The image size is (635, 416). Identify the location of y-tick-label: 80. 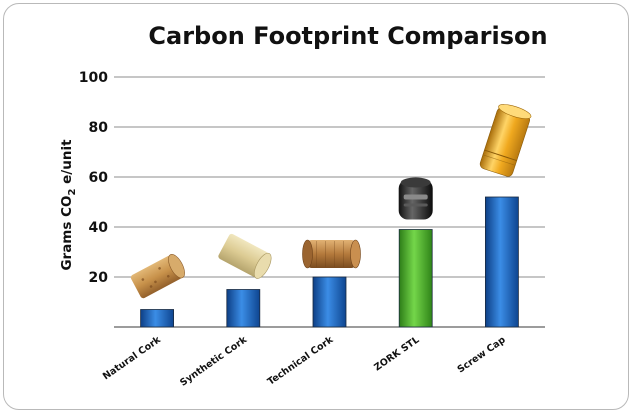
(99, 128).